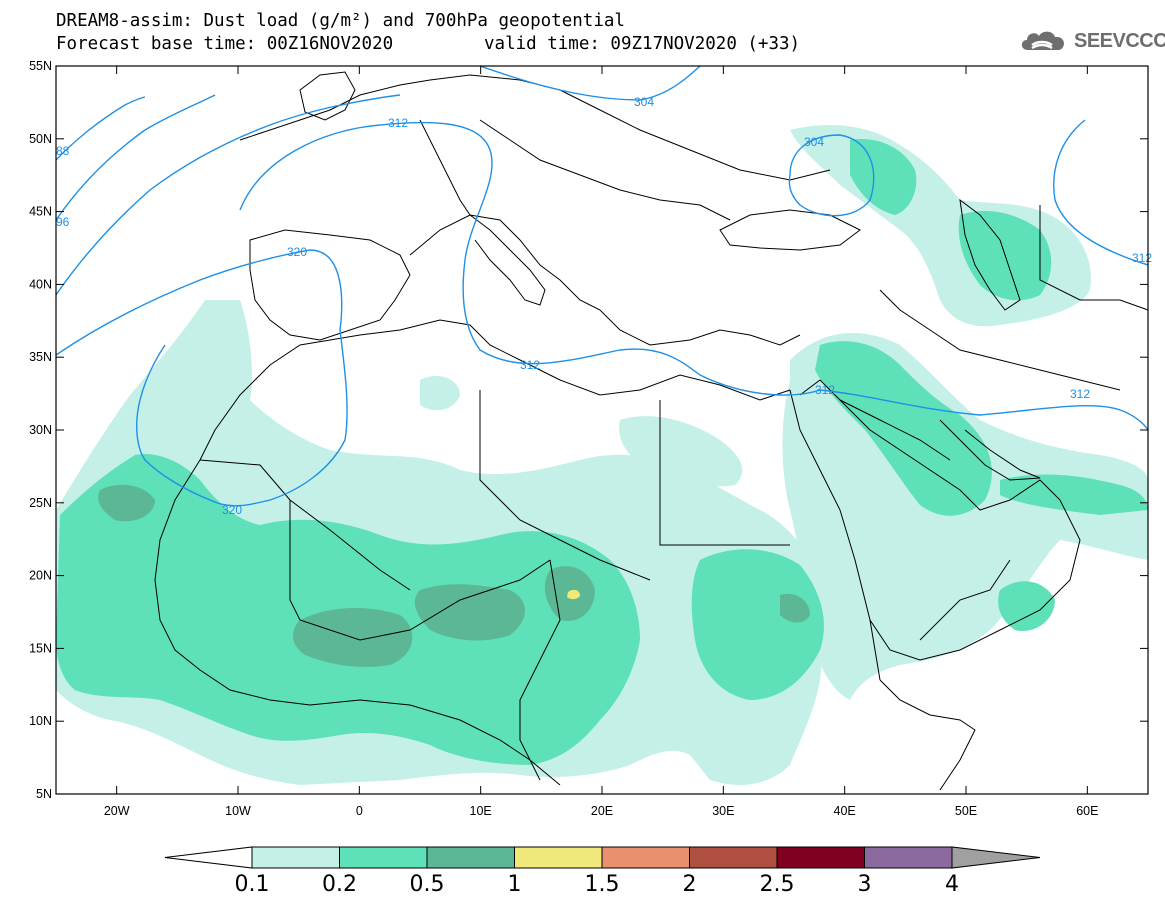  Describe the element at coordinates (1074, 494) in the screenshot. I see `dust-area-medium-gulf-coast` at that location.